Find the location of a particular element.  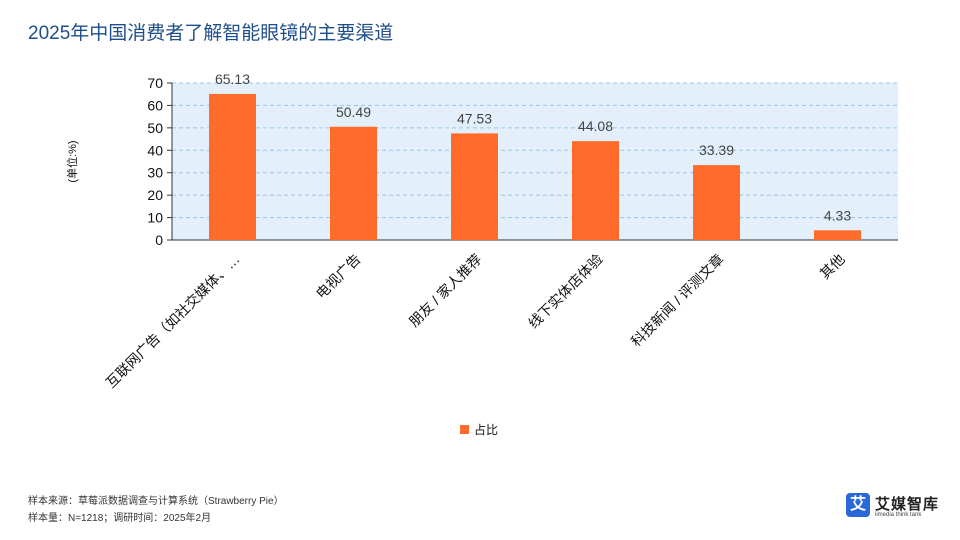

x-category-label: 其他 is located at coordinates (832, 266).